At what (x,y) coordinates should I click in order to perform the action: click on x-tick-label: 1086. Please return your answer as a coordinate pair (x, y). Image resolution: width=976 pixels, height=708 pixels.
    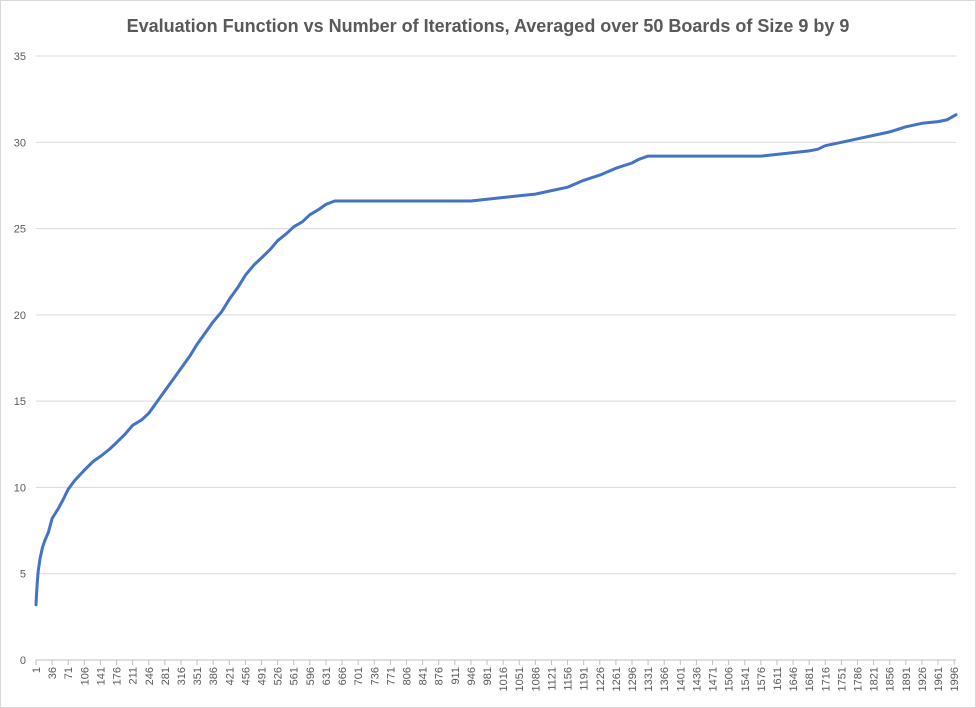
    Looking at the image, I should click on (536, 679).